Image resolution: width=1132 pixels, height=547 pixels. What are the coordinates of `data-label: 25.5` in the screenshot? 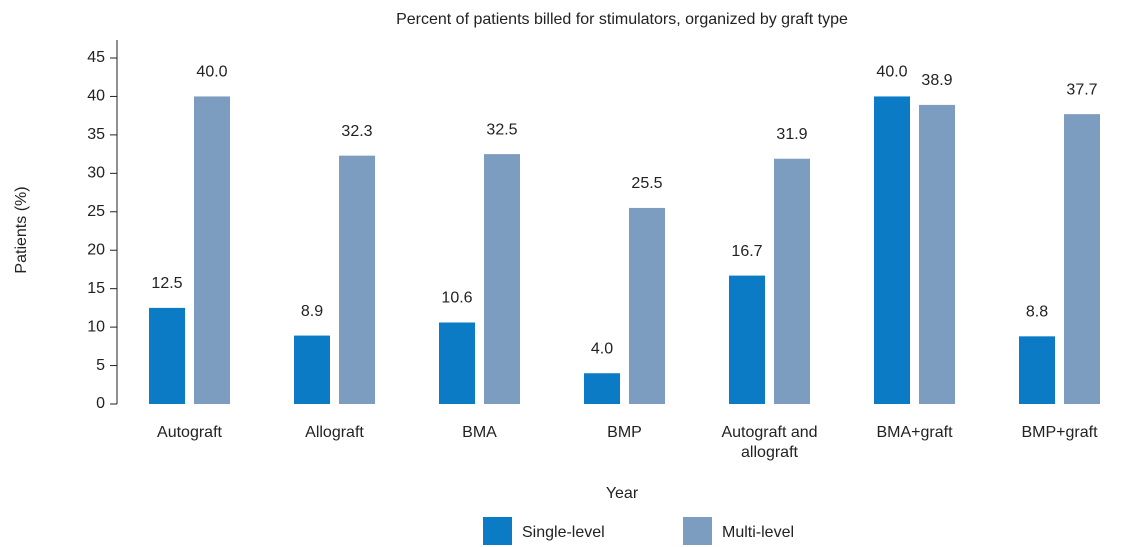 It's located at (646, 183).